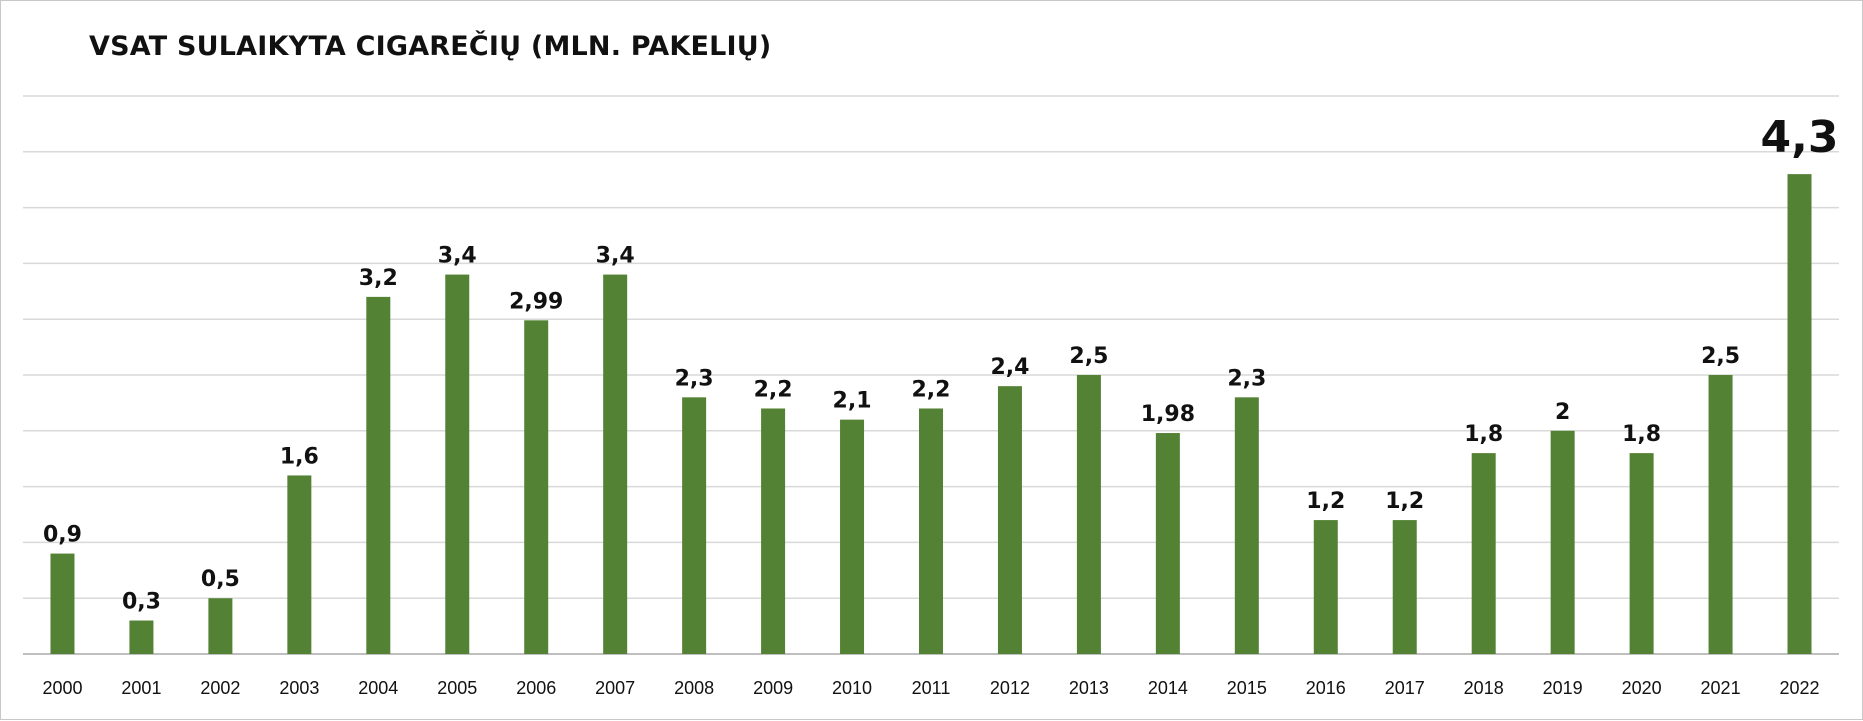 This screenshot has width=1863, height=721. What do you see at coordinates (378, 475) in the screenshot?
I see `bar-2004` at bounding box center [378, 475].